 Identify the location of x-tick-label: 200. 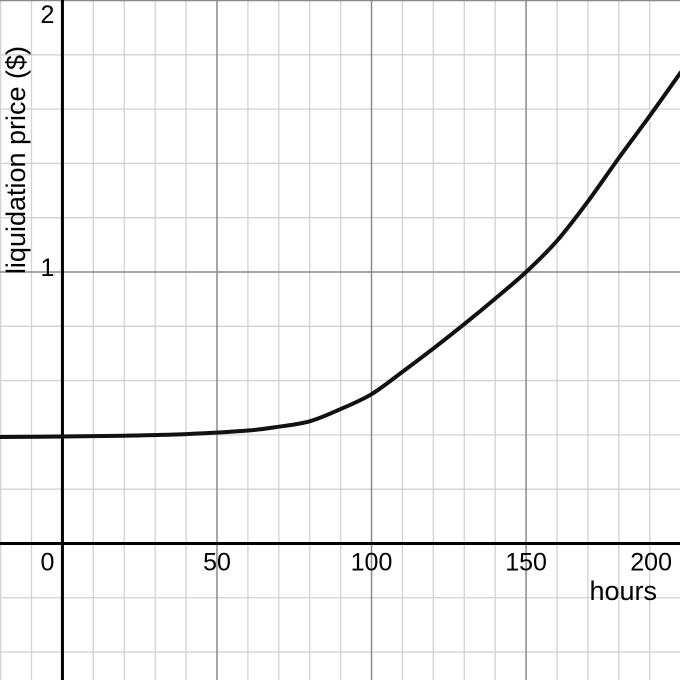
(651, 562).